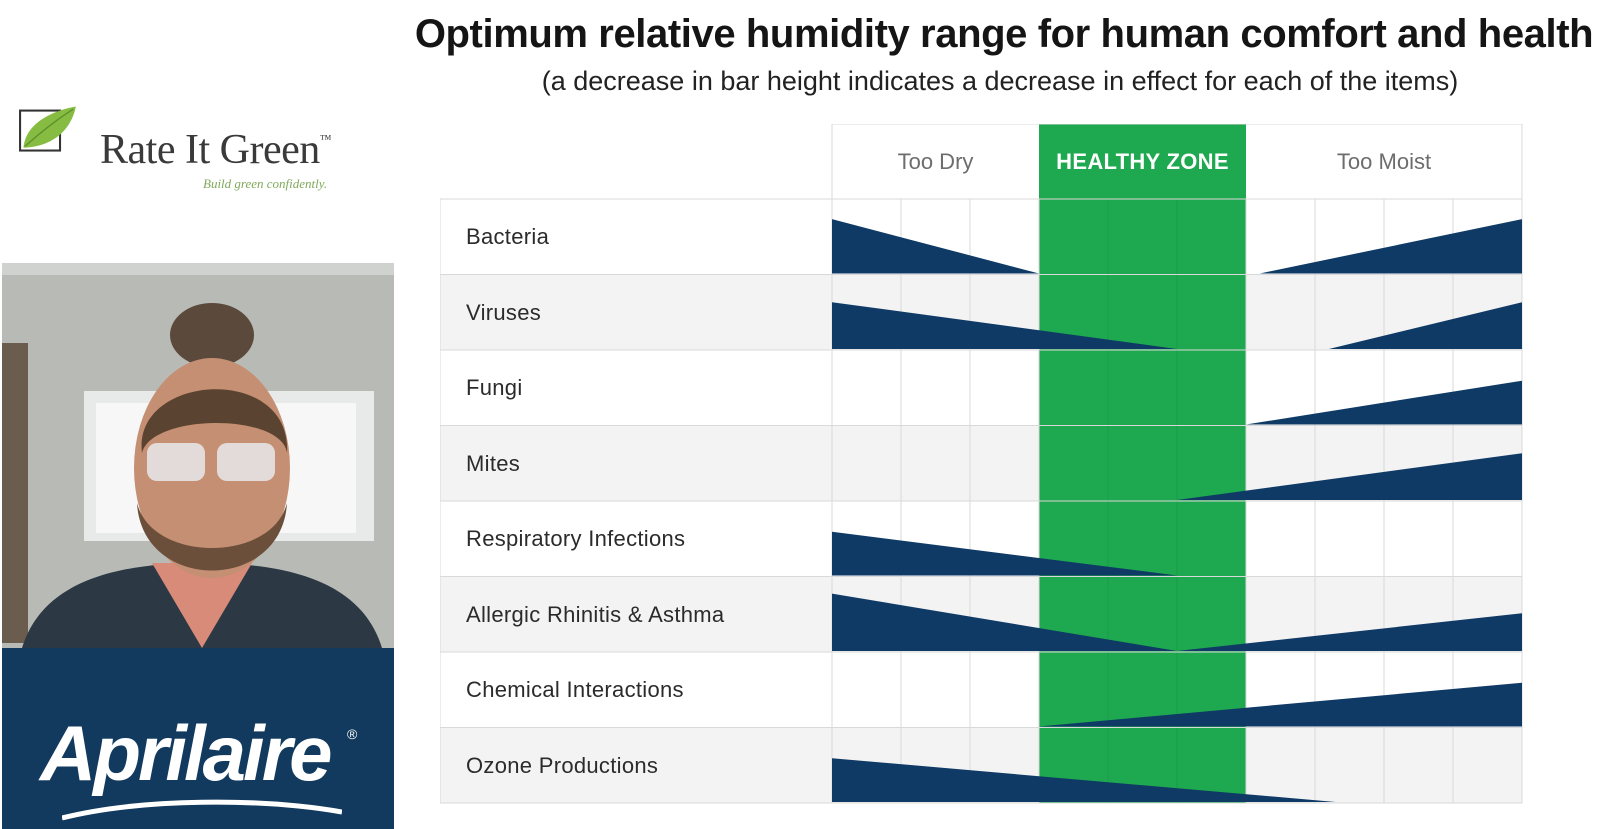 This screenshot has height=829, width=1600. I want to click on row-label: Respiratory Infections, so click(576, 538).